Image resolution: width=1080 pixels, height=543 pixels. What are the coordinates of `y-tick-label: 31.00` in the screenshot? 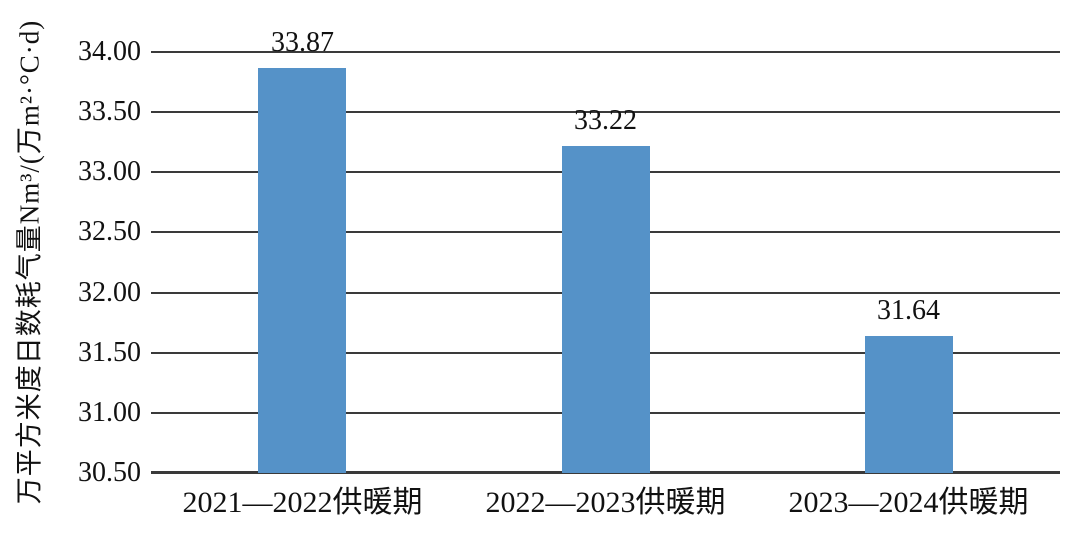 It's located at (109, 412).